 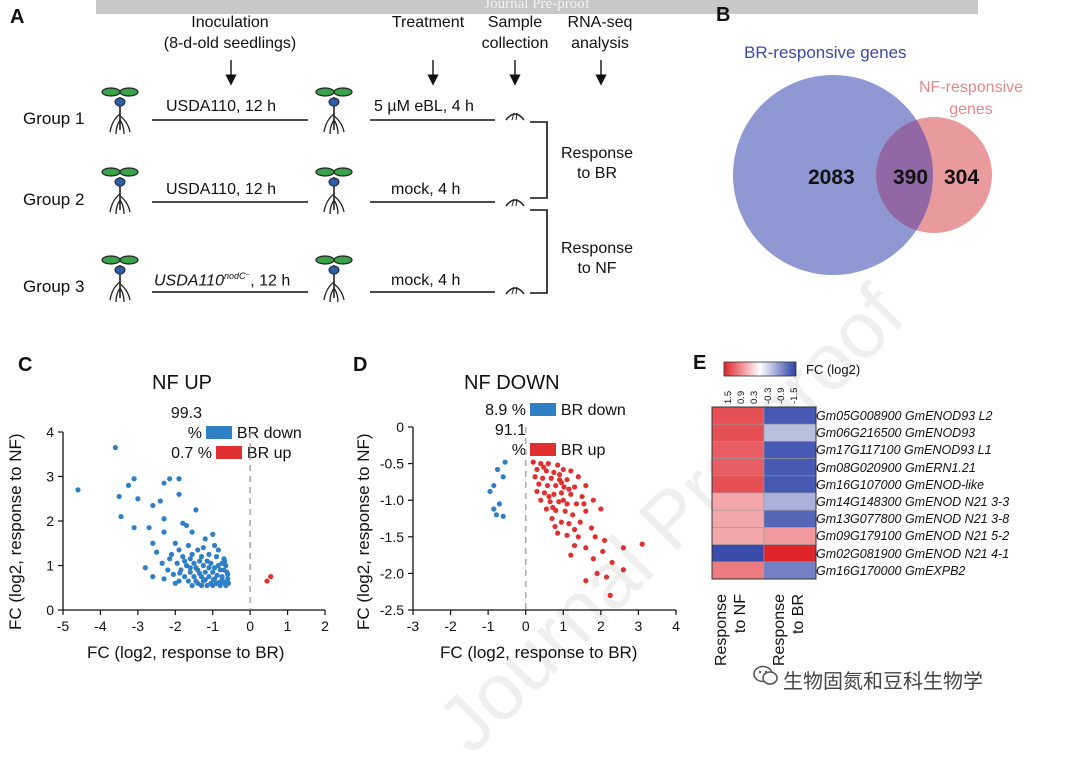 What do you see at coordinates (904, 450) in the screenshot?
I see `heatmap-gene-label: Gm17G117100 GmENOD93 L1` at bounding box center [904, 450].